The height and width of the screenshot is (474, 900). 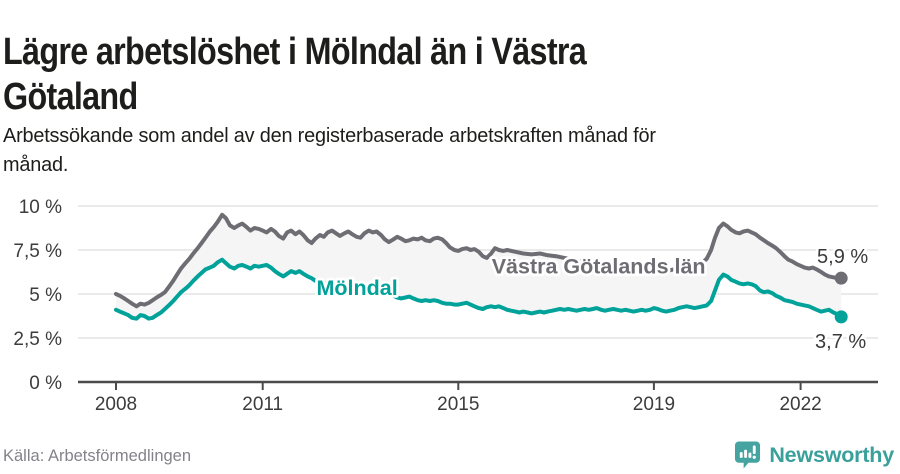 What do you see at coordinates (37, 251) in the screenshot?
I see `y-tick-label: 7,5 %` at bounding box center [37, 251].